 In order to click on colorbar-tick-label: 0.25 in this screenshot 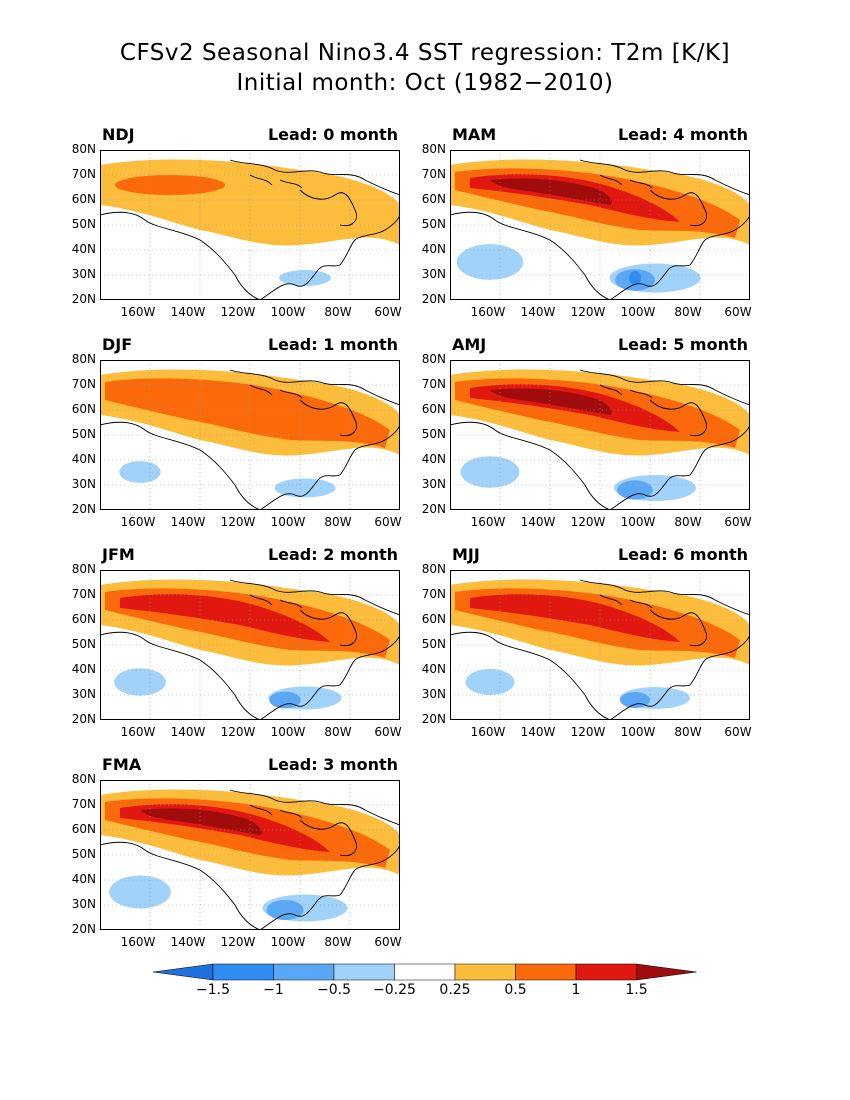, I will do `click(455, 990)`.